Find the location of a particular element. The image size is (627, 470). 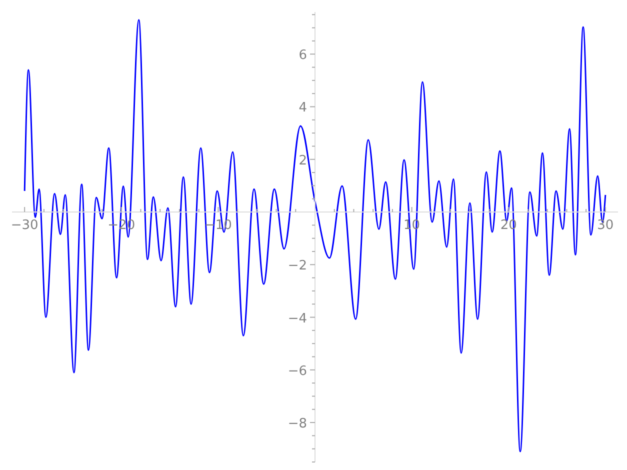

y-tick-label: −4 is located at coordinates (297, 318).